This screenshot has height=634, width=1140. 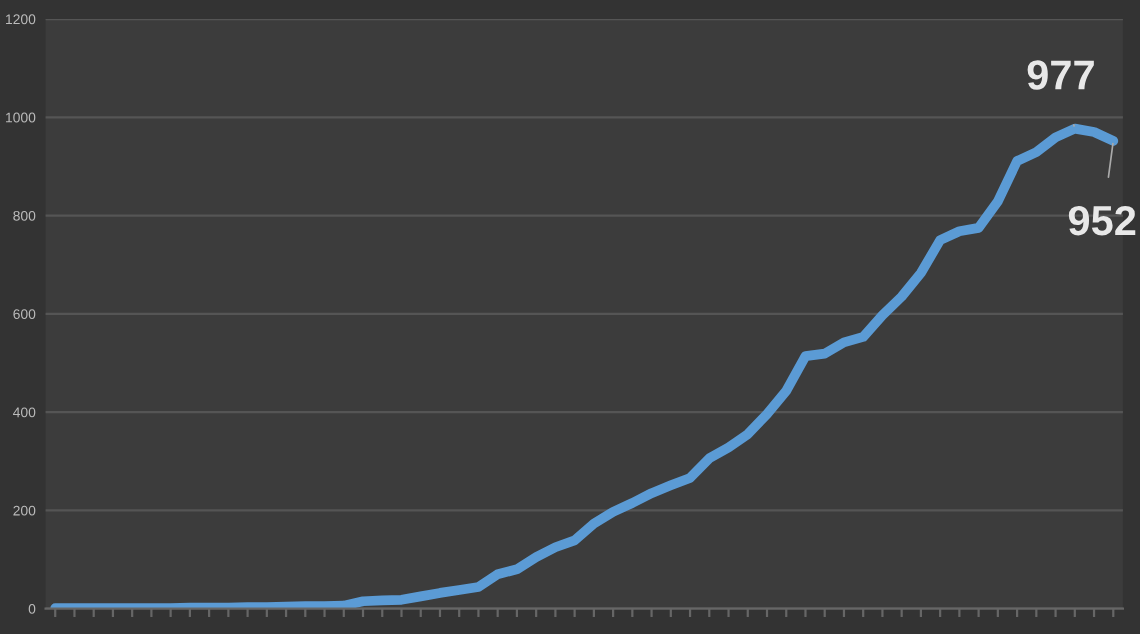 What do you see at coordinates (1102, 220) in the screenshot?
I see `data-label: 952` at bounding box center [1102, 220].